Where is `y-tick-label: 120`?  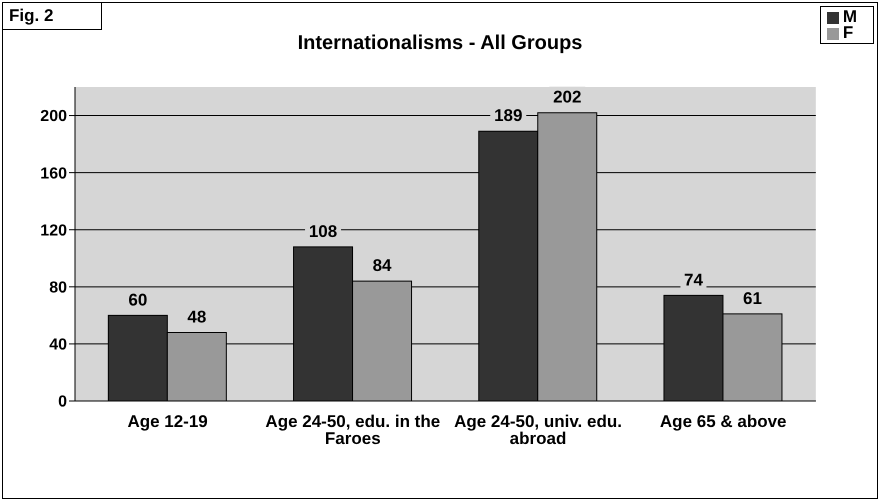 y-tick-label: 120 is located at coordinates (54, 231).